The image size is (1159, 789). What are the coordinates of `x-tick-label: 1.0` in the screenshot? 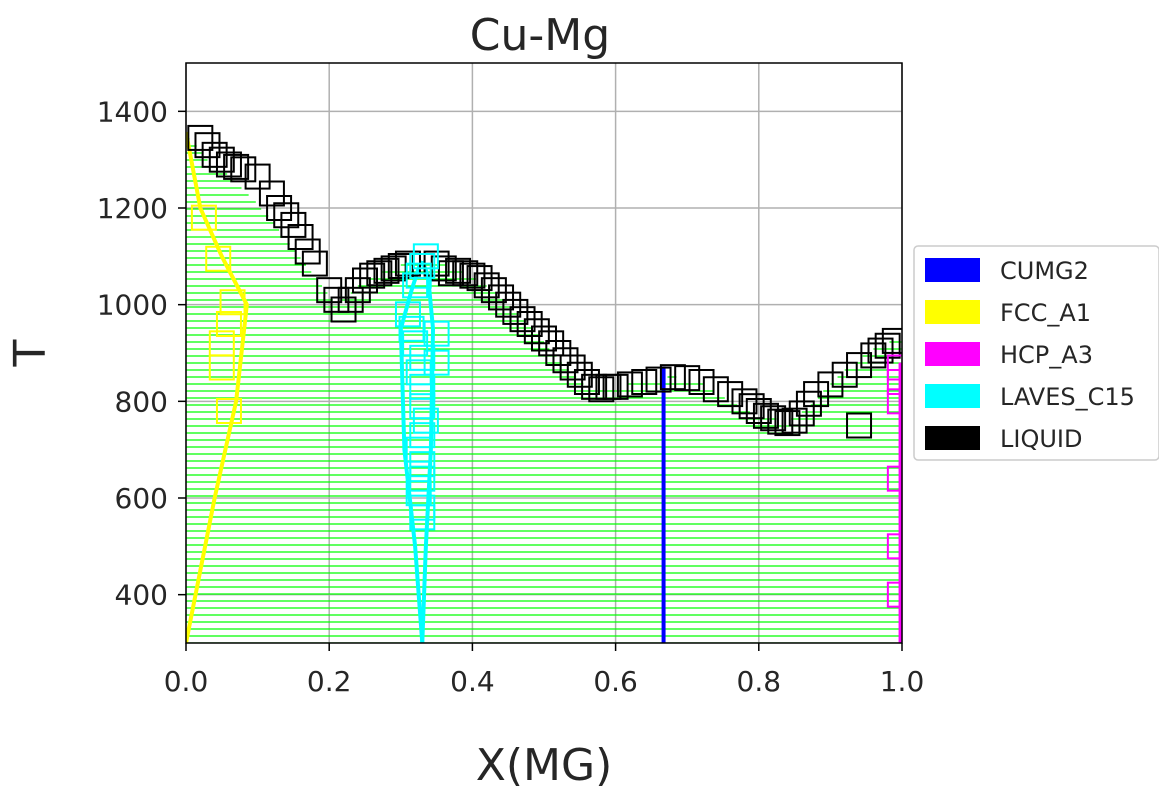 It's located at (902, 681).